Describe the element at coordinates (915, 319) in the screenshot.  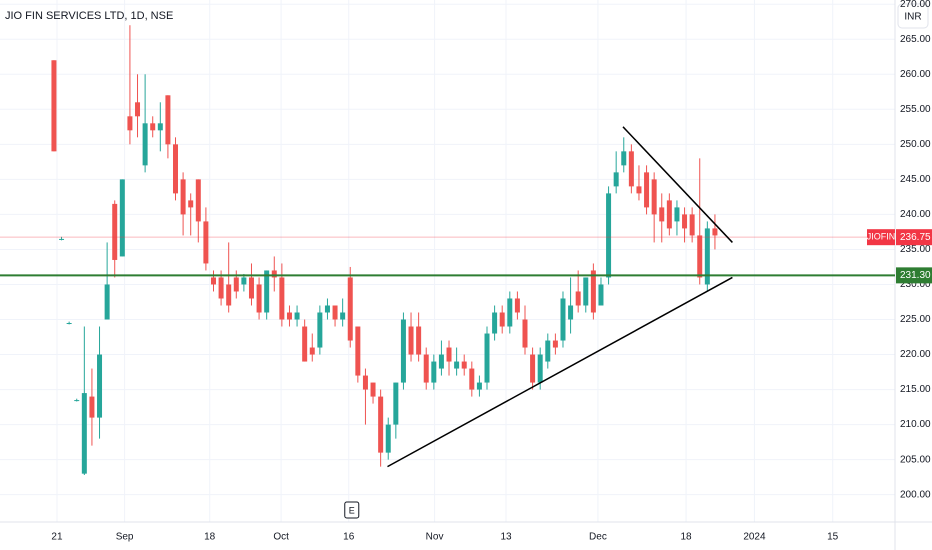
I see `y-tick-label: 225.00` at that location.